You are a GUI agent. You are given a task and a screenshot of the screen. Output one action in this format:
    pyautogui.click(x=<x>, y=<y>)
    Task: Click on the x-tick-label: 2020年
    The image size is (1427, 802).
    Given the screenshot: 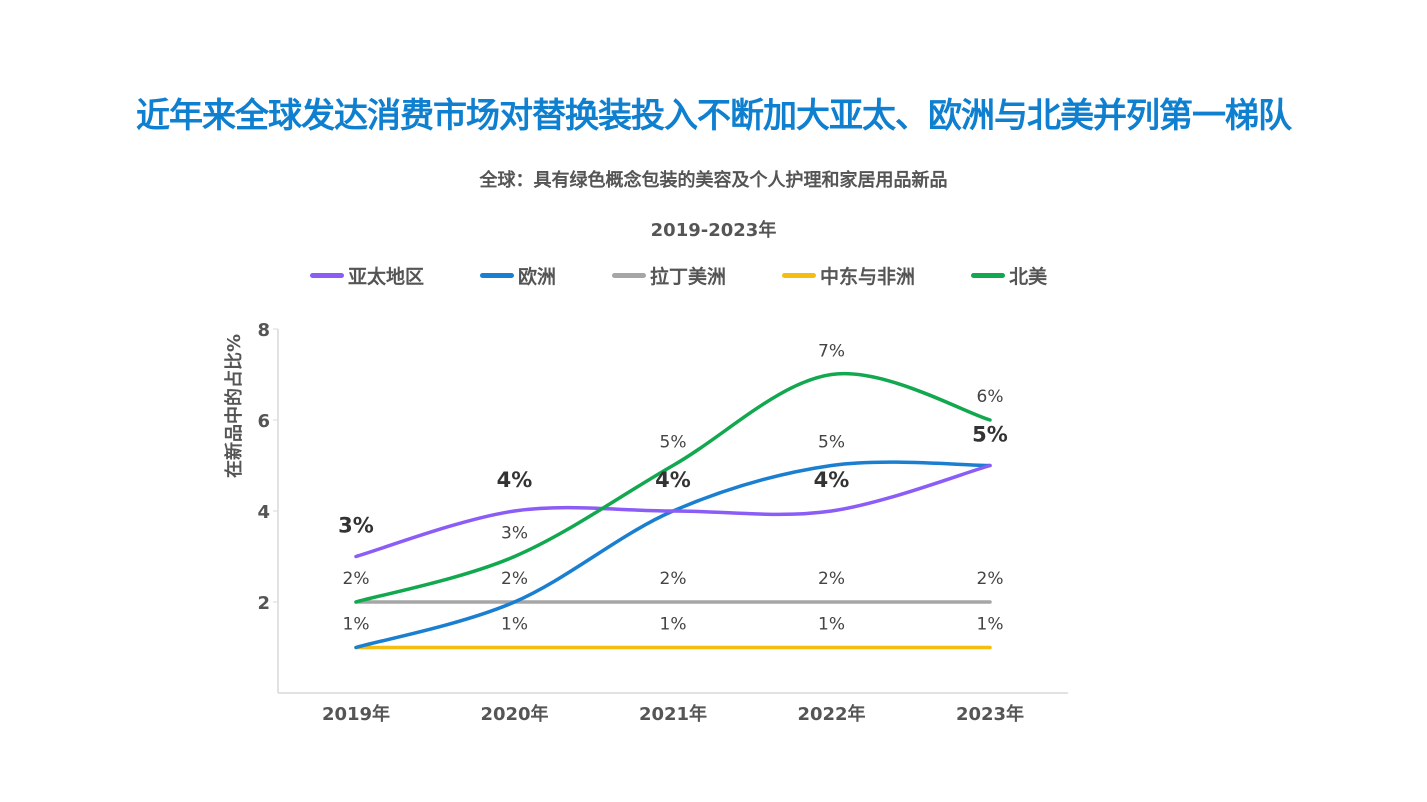 What is the action you would take?
    pyautogui.click(x=514, y=714)
    